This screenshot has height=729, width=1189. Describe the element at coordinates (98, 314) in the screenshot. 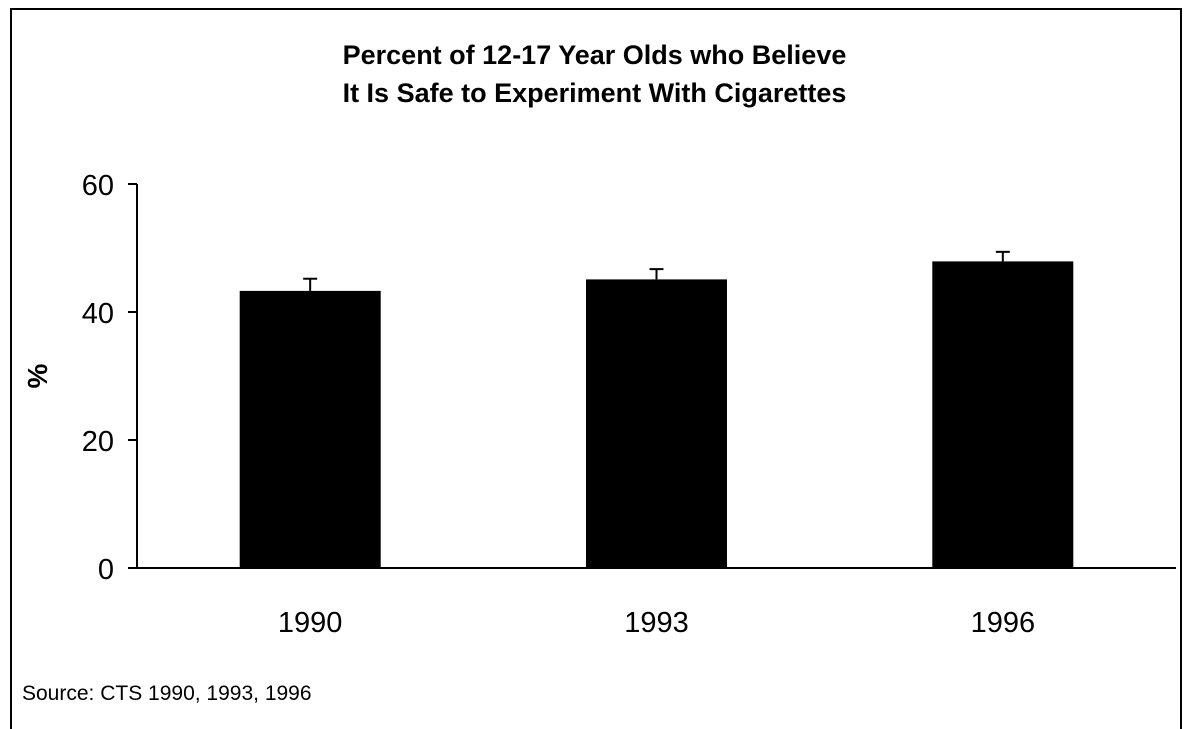

I see `y-tick-label-40: 40` at that location.